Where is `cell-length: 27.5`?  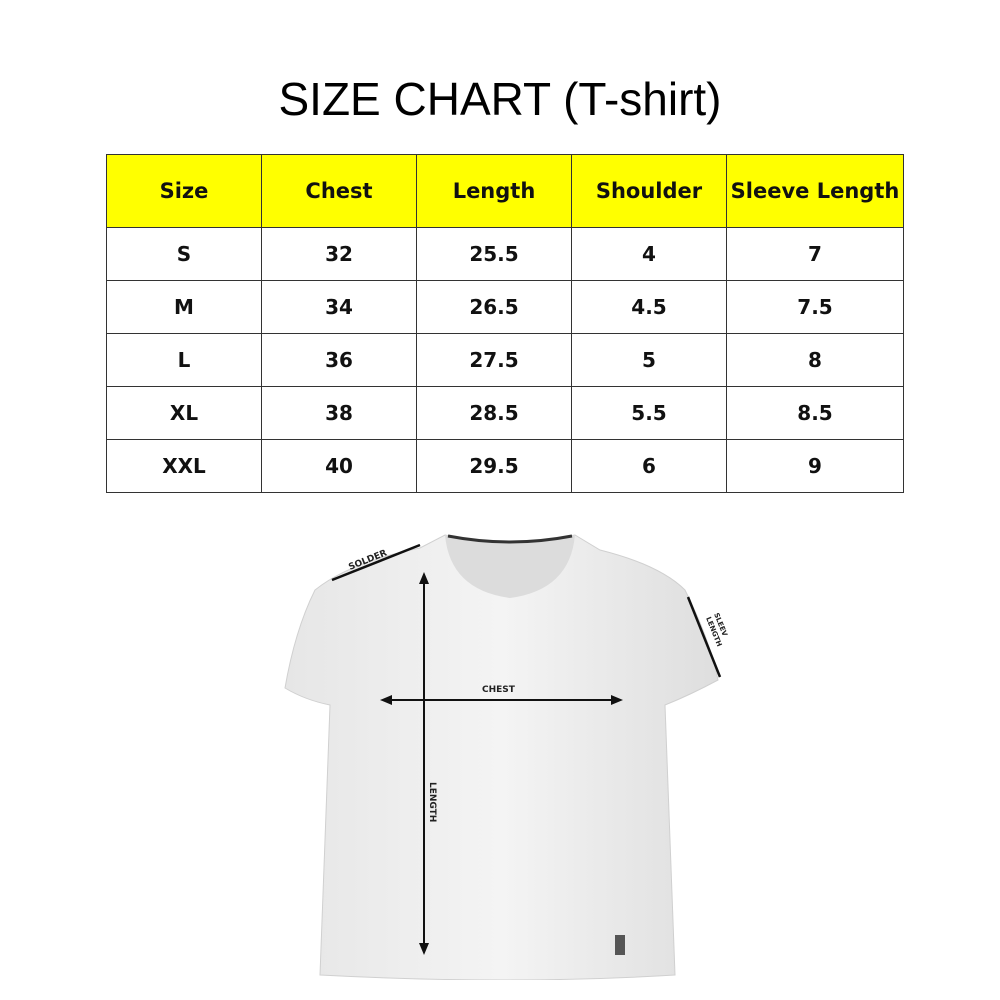
cell-length: 27.5 is located at coordinates (494, 360).